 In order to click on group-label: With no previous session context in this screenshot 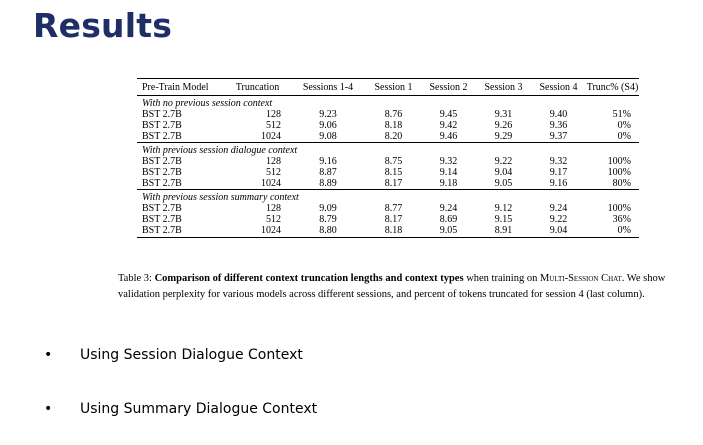, I will do `click(207, 103)`.